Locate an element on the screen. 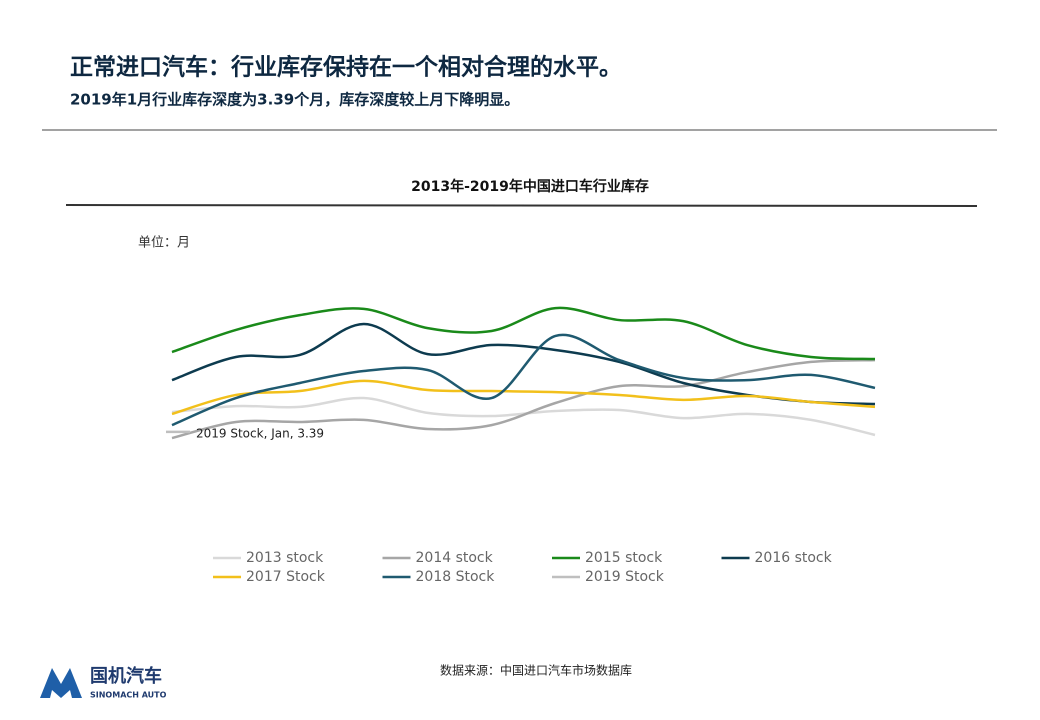 The image size is (1040, 720). logo: 国机汽车 SINOMACH AUTO is located at coordinates (103, 682).